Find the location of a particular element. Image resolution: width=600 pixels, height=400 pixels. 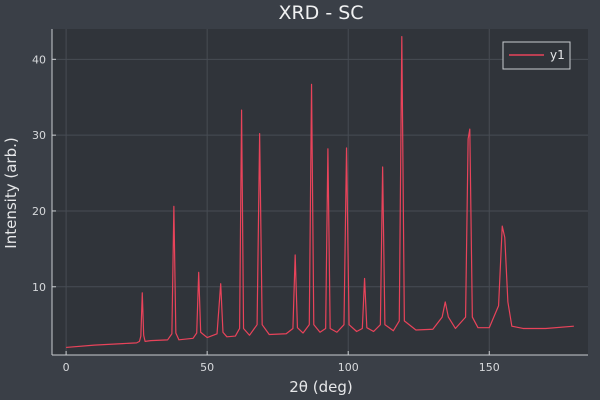

y-tick-label: 30 is located at coordinates (39, 135).